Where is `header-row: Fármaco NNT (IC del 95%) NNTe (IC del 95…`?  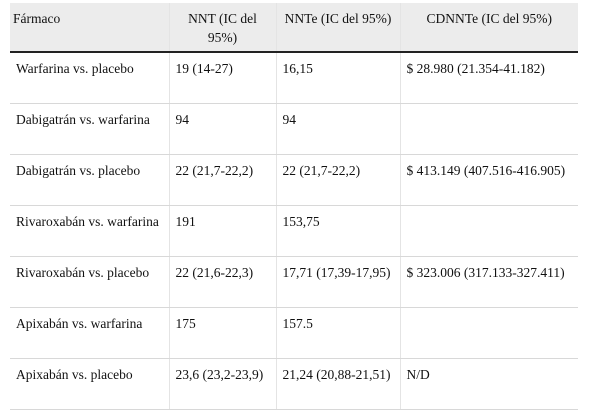 header-row: Fármaco NNT (IC del 95%) NNTe (IC del 95… is located at coordinates (294, 28).